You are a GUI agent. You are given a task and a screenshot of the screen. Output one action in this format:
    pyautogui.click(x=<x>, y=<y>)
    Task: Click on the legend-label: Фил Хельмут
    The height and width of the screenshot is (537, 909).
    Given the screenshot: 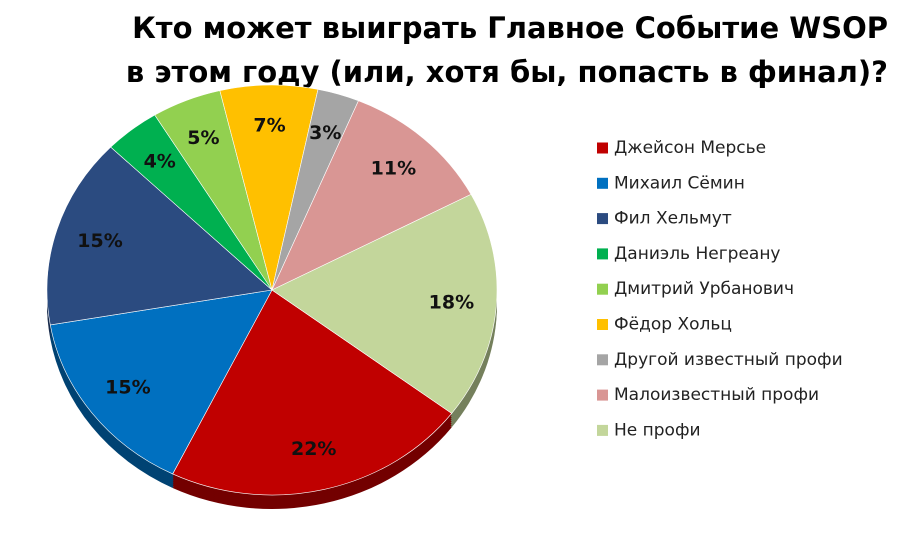 What is the action you would take?
    pyautogui.click(x=673, y=219)
    